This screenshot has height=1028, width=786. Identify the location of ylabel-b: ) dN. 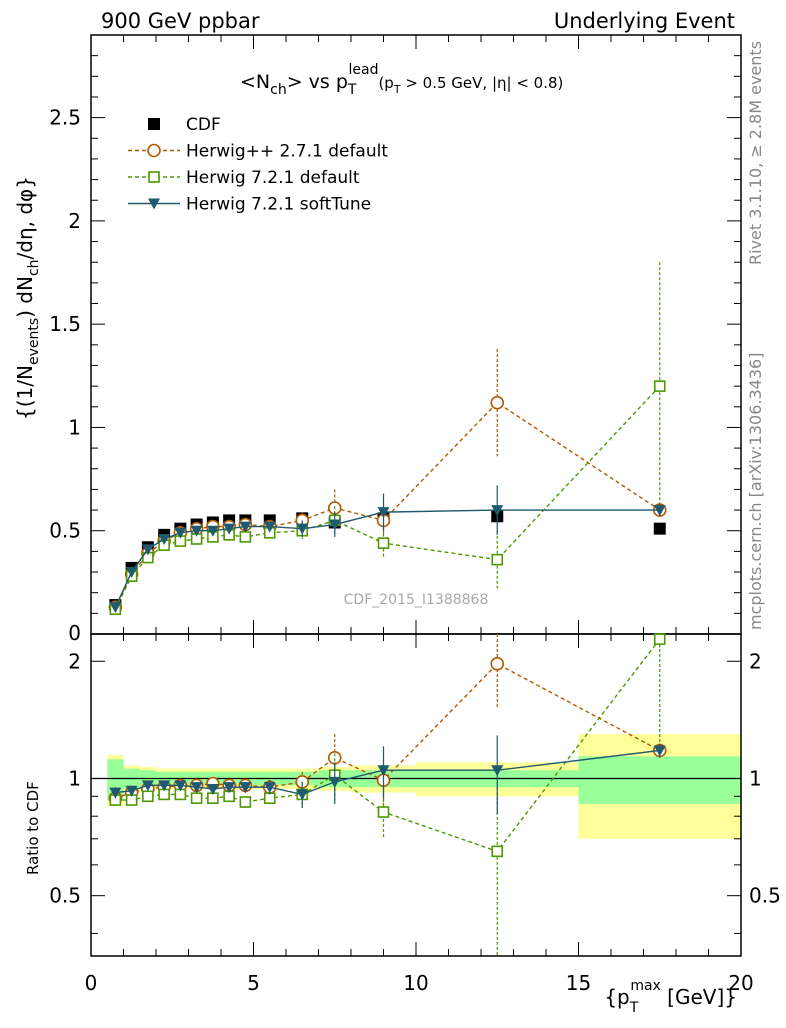
(25, 297).